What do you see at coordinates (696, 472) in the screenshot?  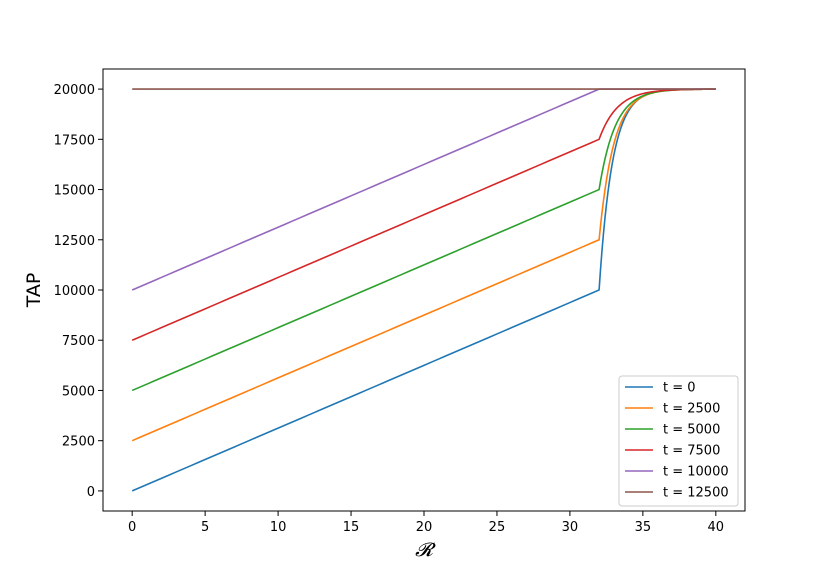 I see `legend-label: t = 10000` at bounding box center [696, 472].